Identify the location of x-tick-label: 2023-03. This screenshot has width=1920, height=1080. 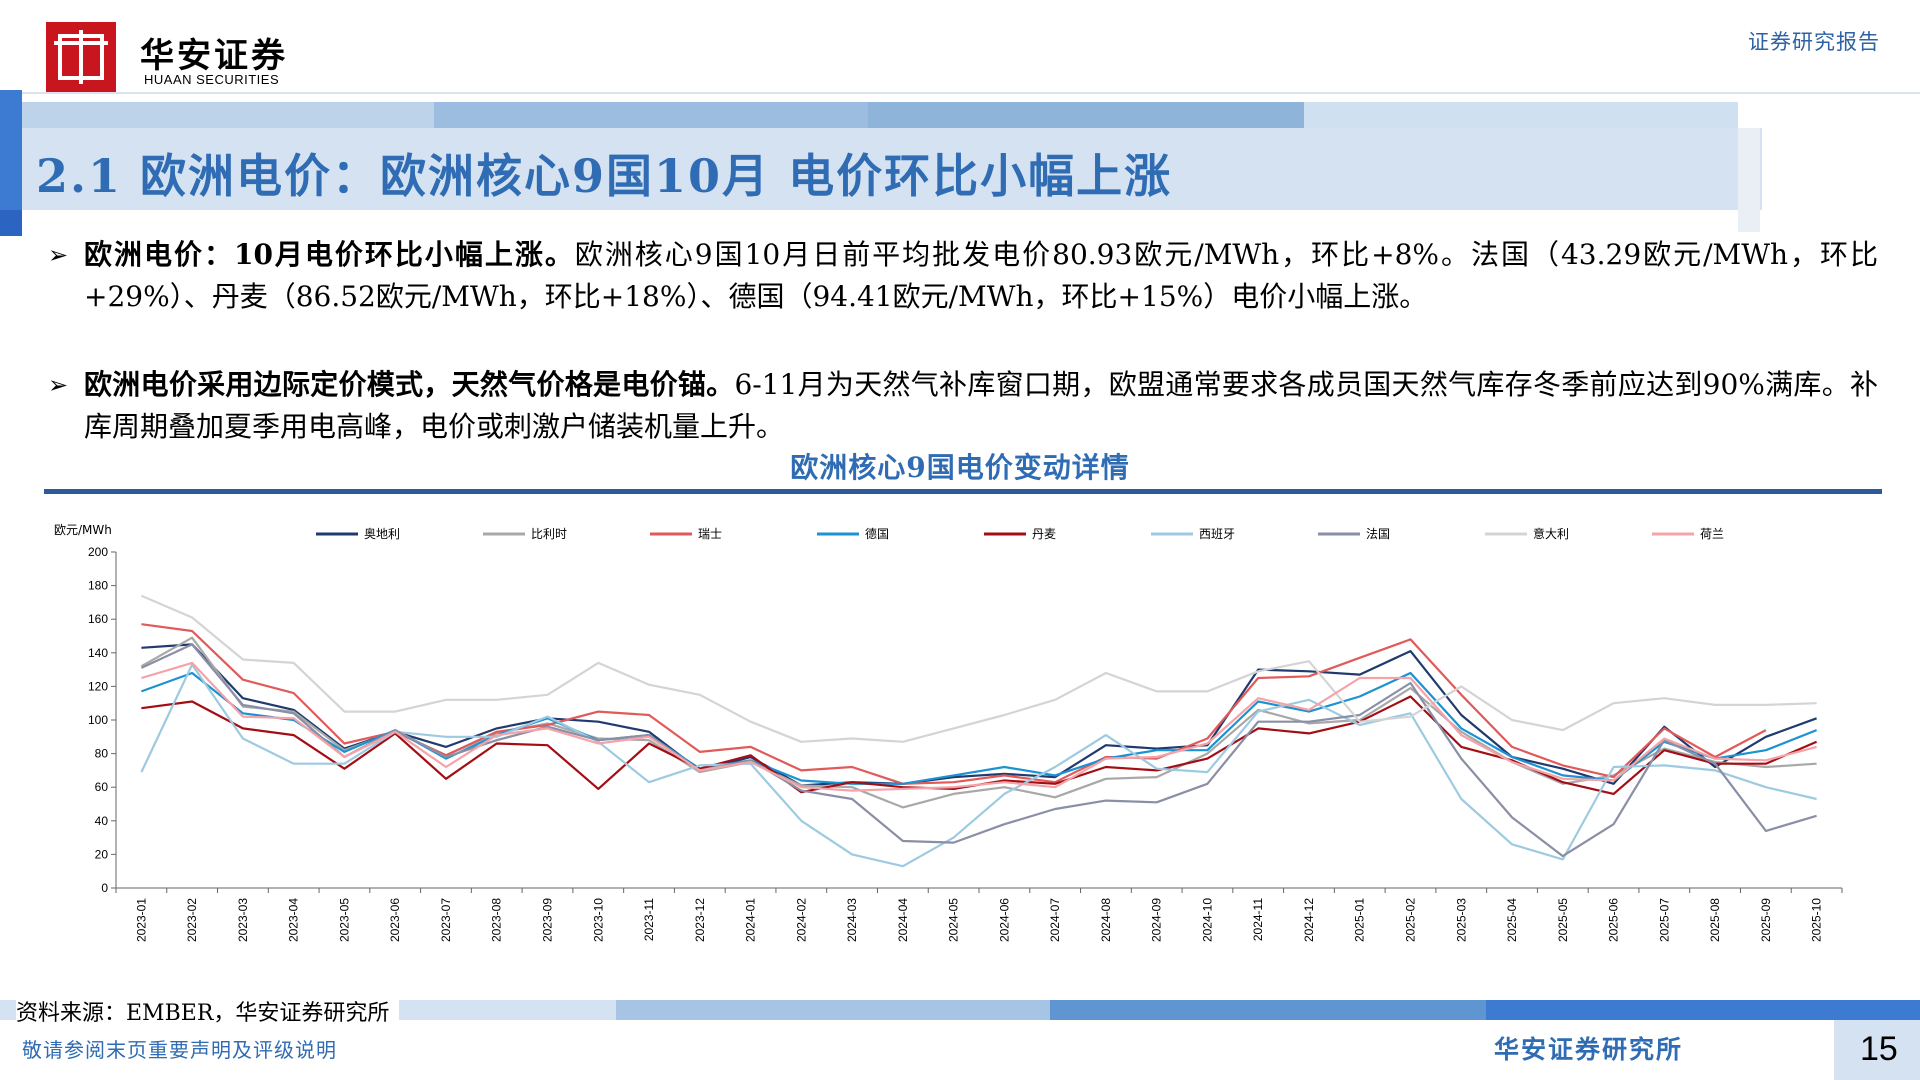
(243, 920).